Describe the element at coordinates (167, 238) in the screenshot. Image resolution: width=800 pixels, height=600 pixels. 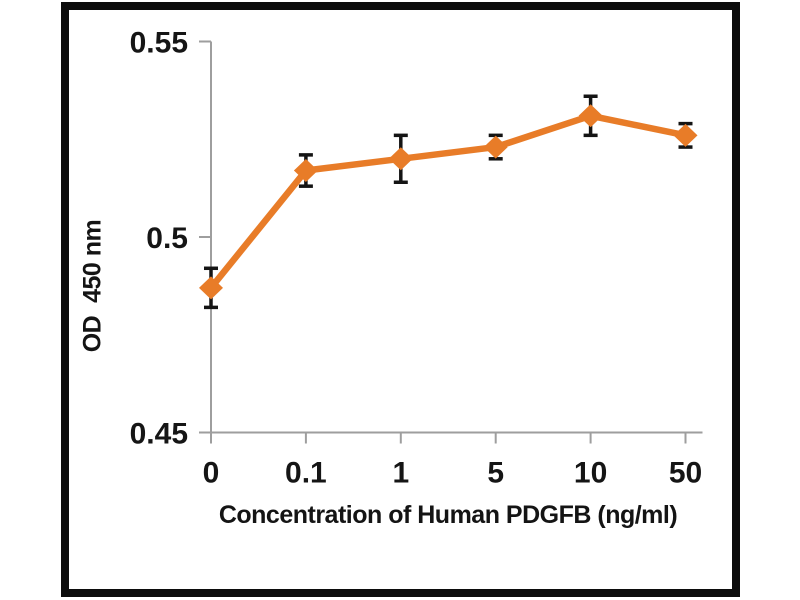
I see `y-tick-label: 0.5` at that location.